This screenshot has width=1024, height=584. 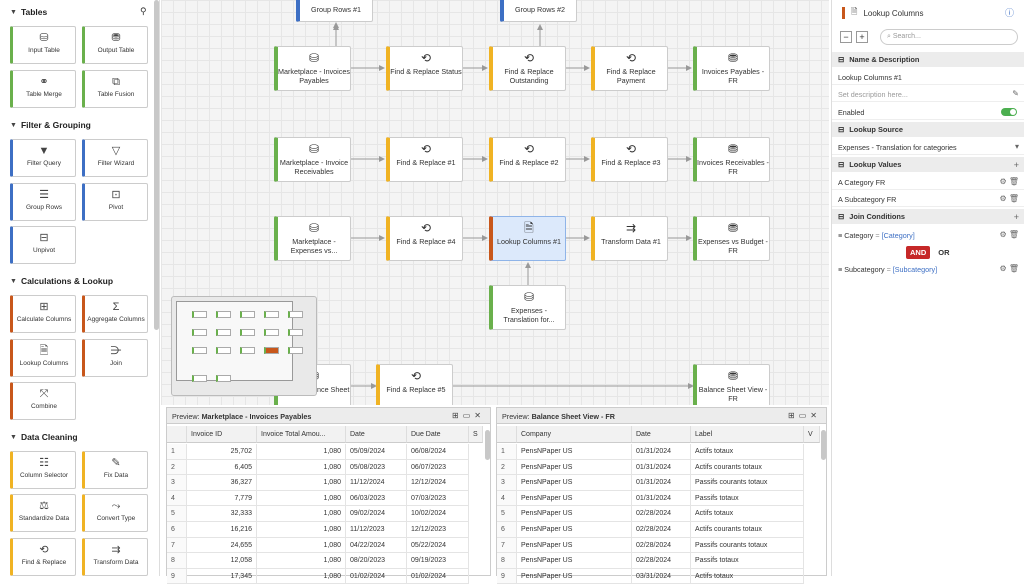 I want to click on tool-pivot: ⊡ Pivot, so click(x=115, y=202).